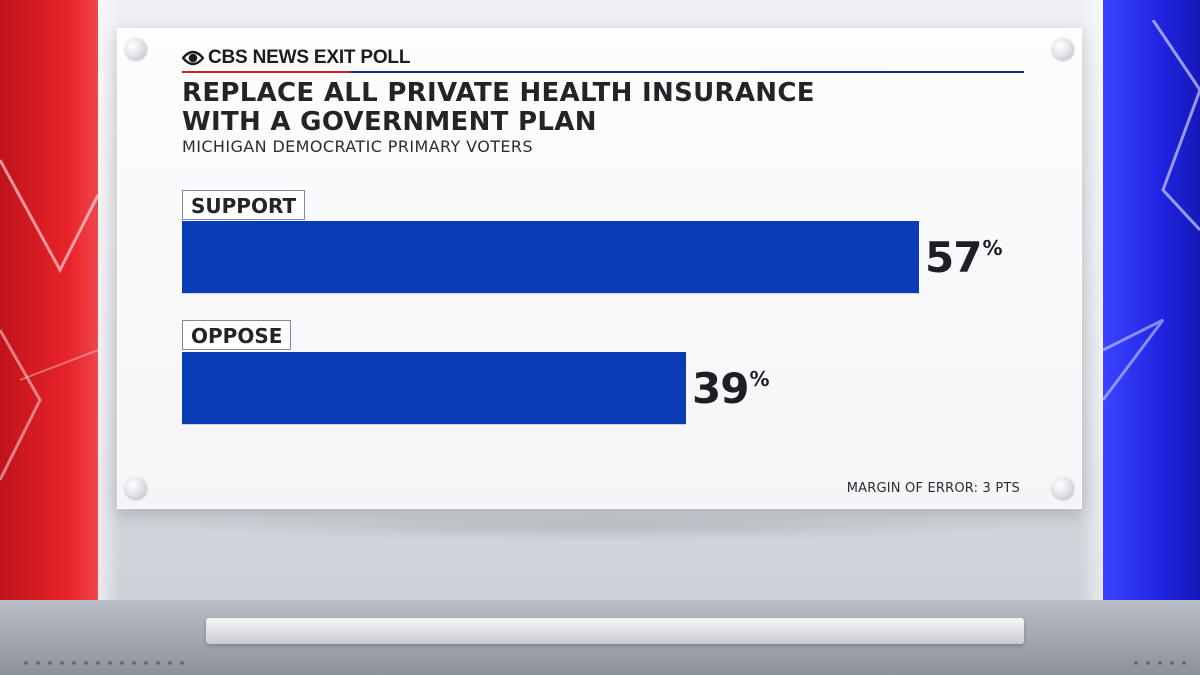  Describe the element at coordinates (720, 388) in the screenshot. I see `value-number: 39` at that location.